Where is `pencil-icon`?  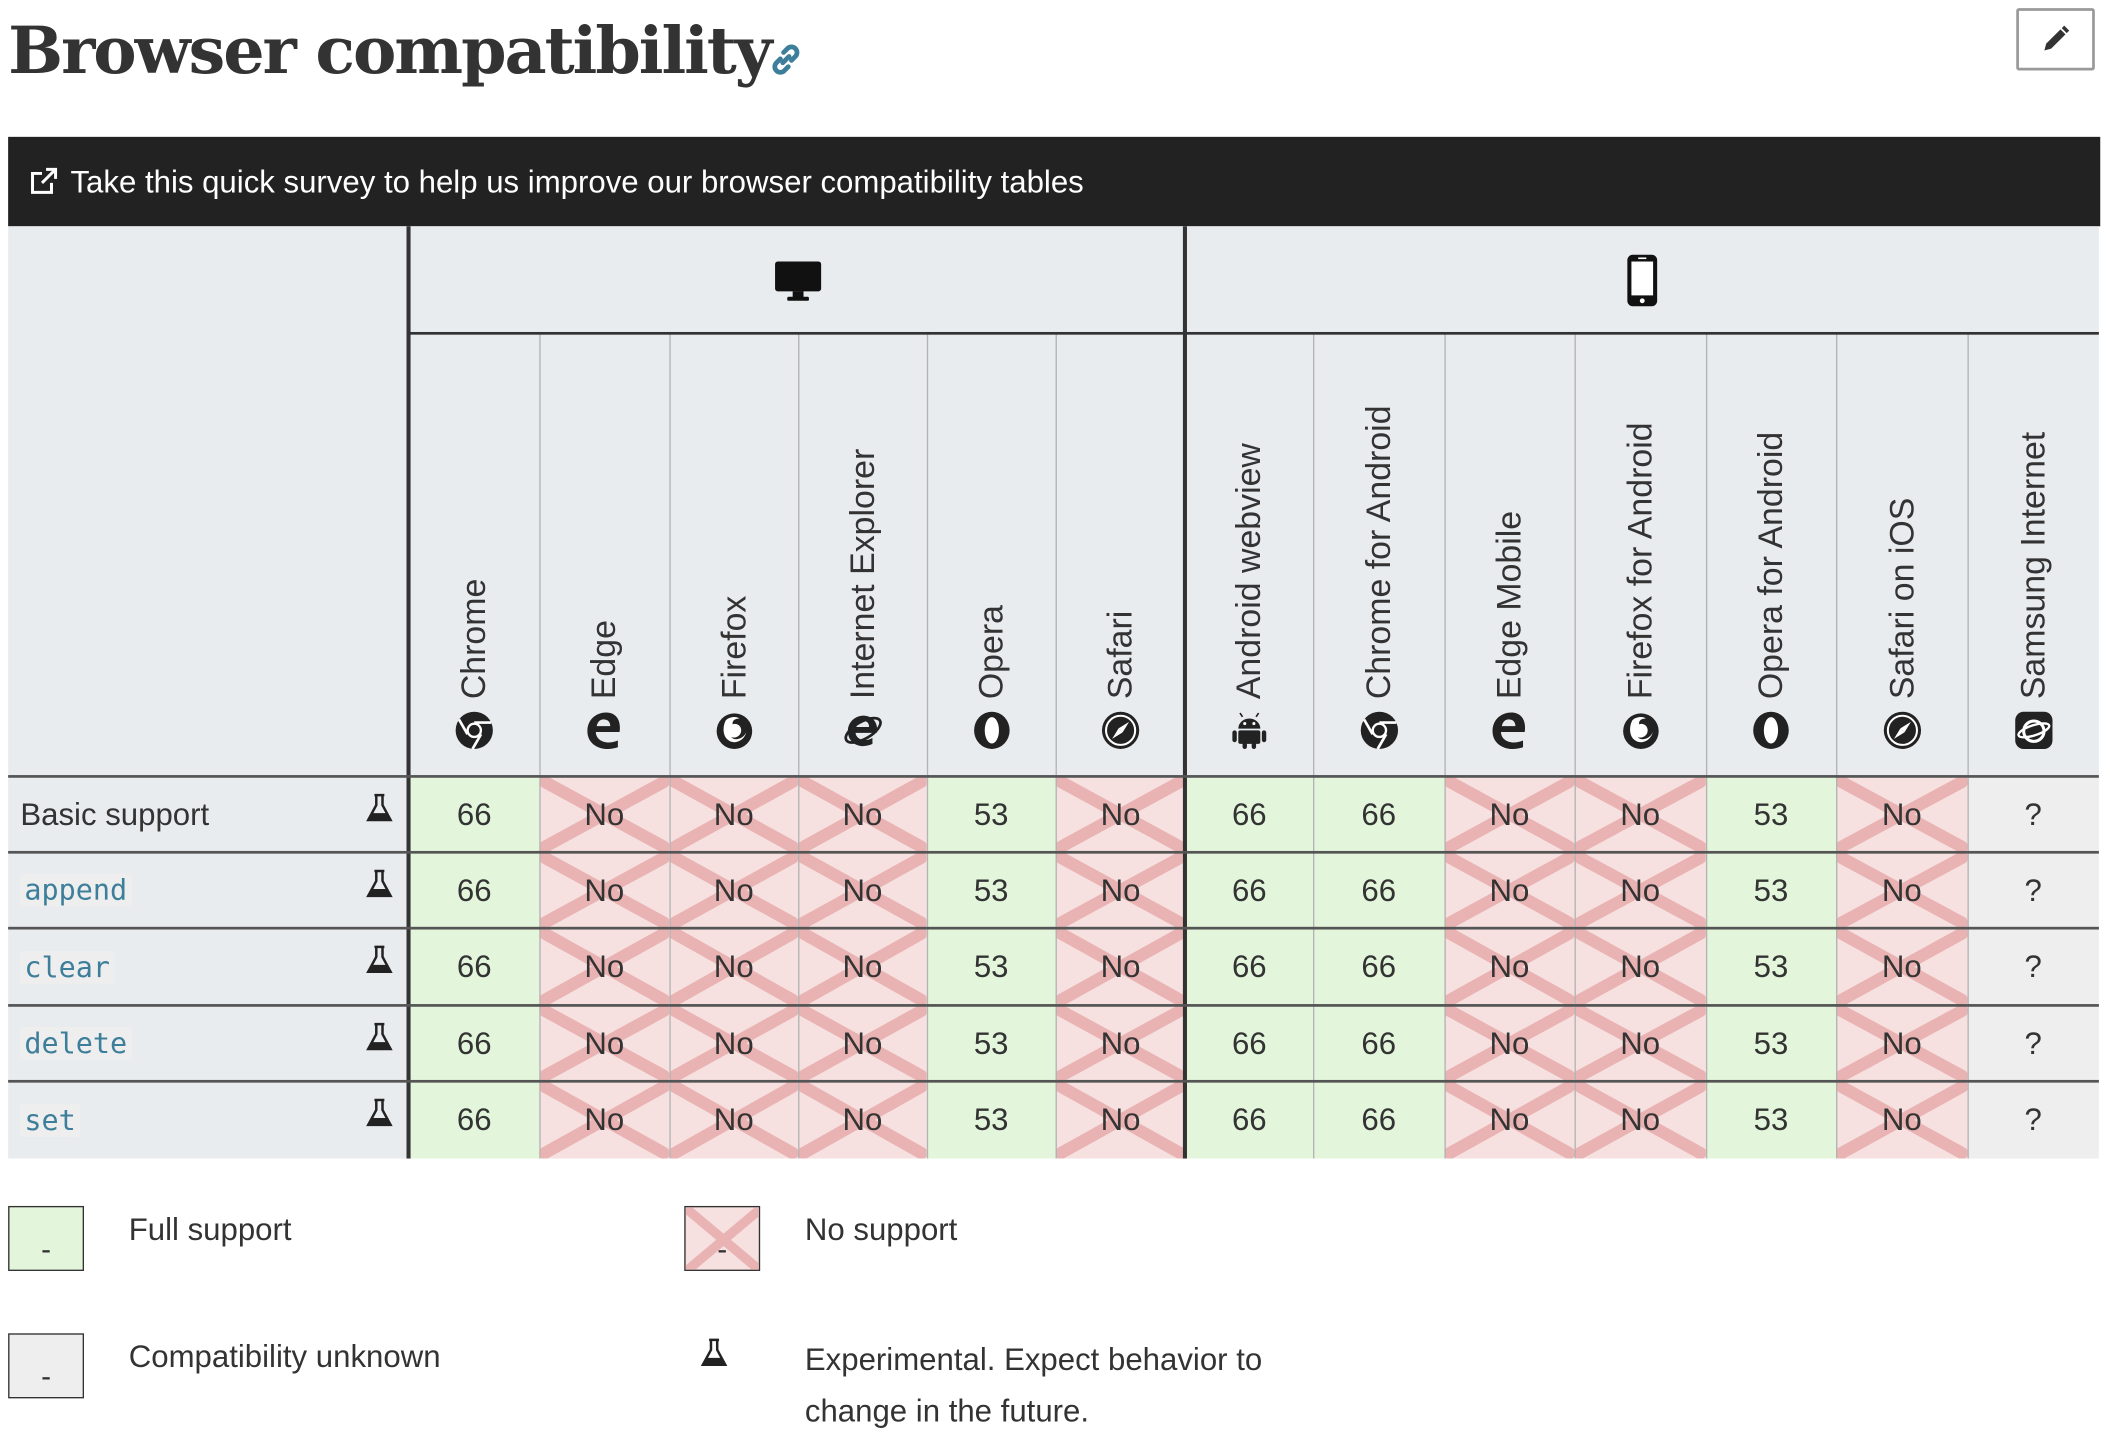 pencil-icon is located at coordinates (2057, 38).